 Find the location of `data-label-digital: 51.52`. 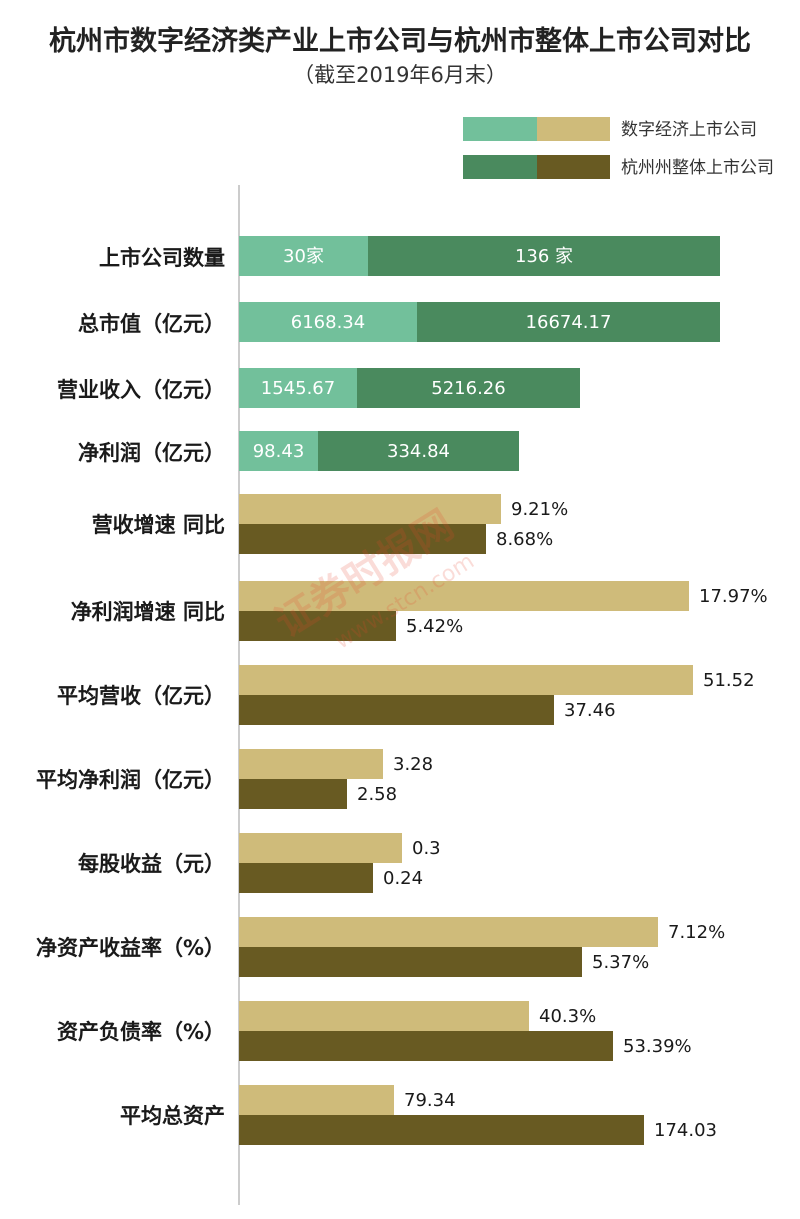

data-label-digital: 51.52 is located at coordinates (729, 680).